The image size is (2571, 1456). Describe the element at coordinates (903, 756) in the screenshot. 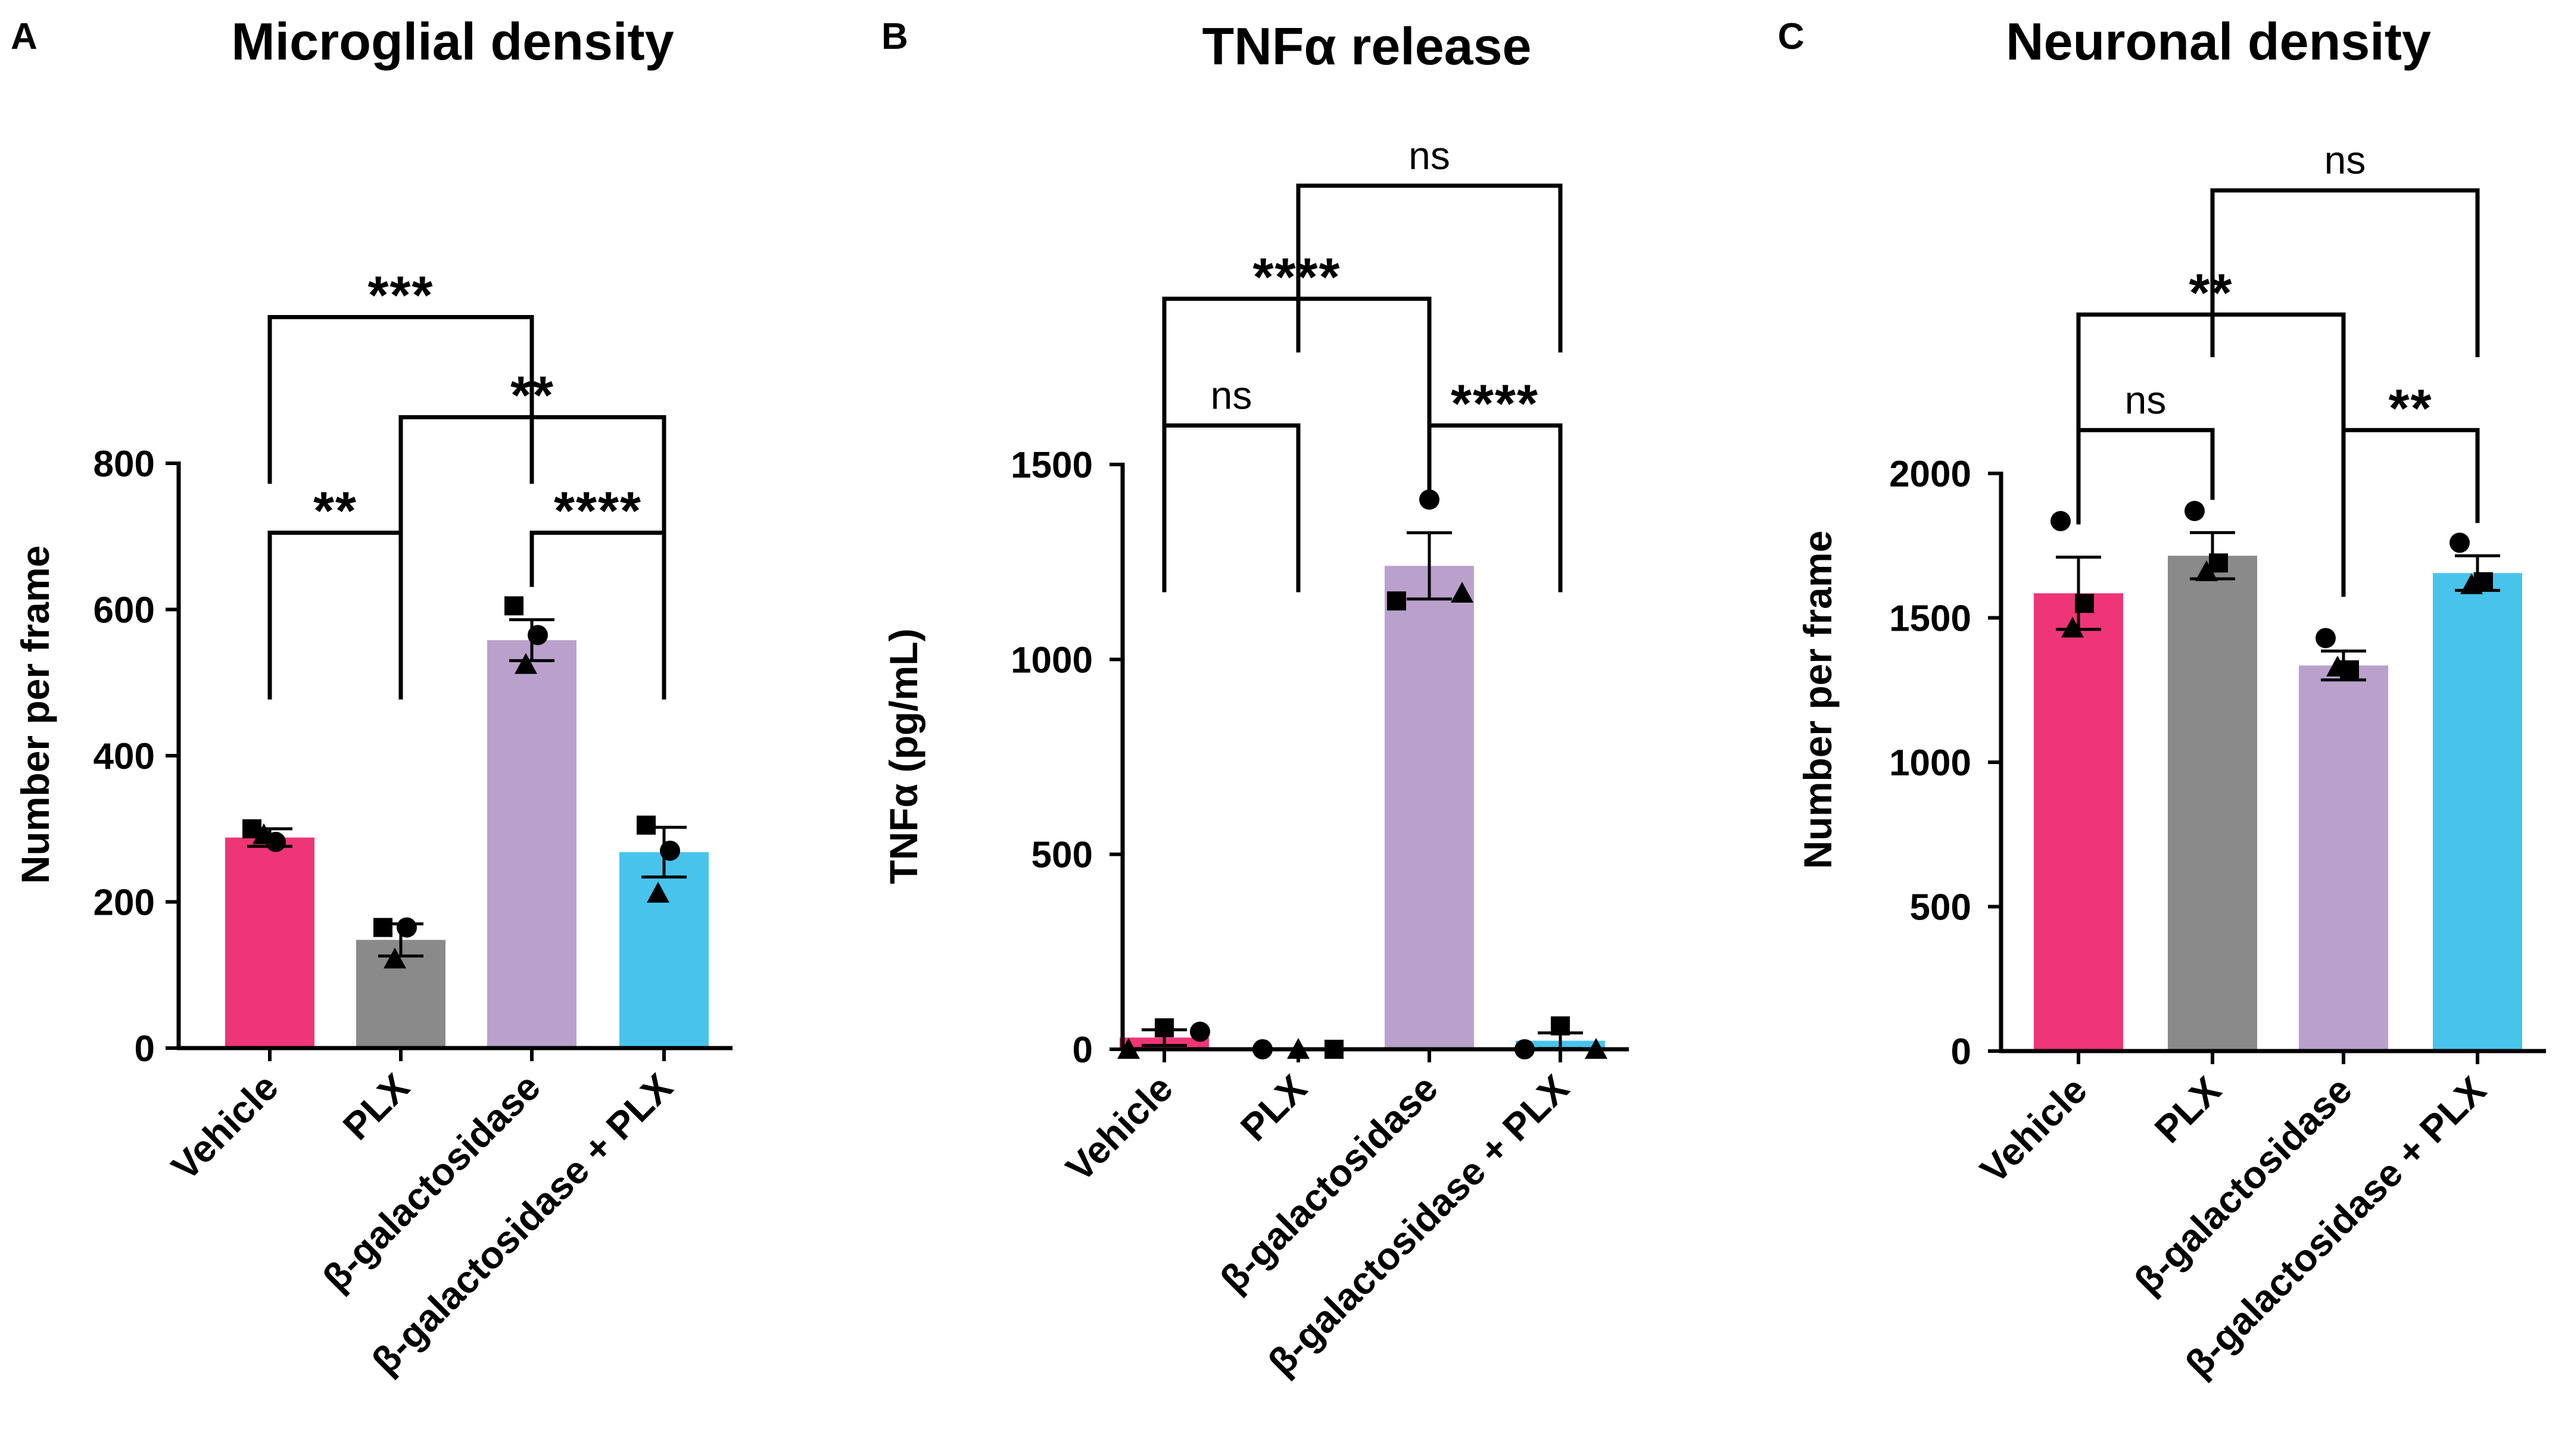

I see `y-axis-label: TNFα (pg/mL)` at that location.